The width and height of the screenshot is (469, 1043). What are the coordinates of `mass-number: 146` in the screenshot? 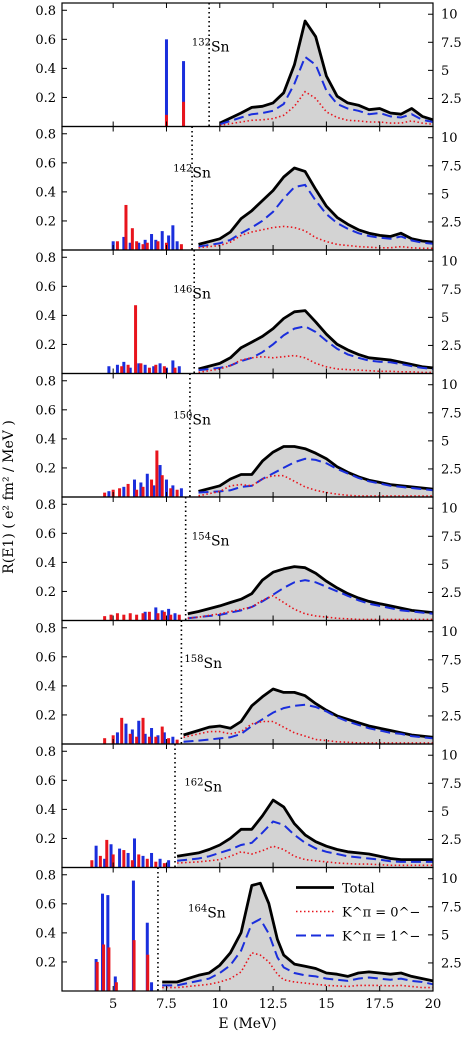 It's located at (182, 290).